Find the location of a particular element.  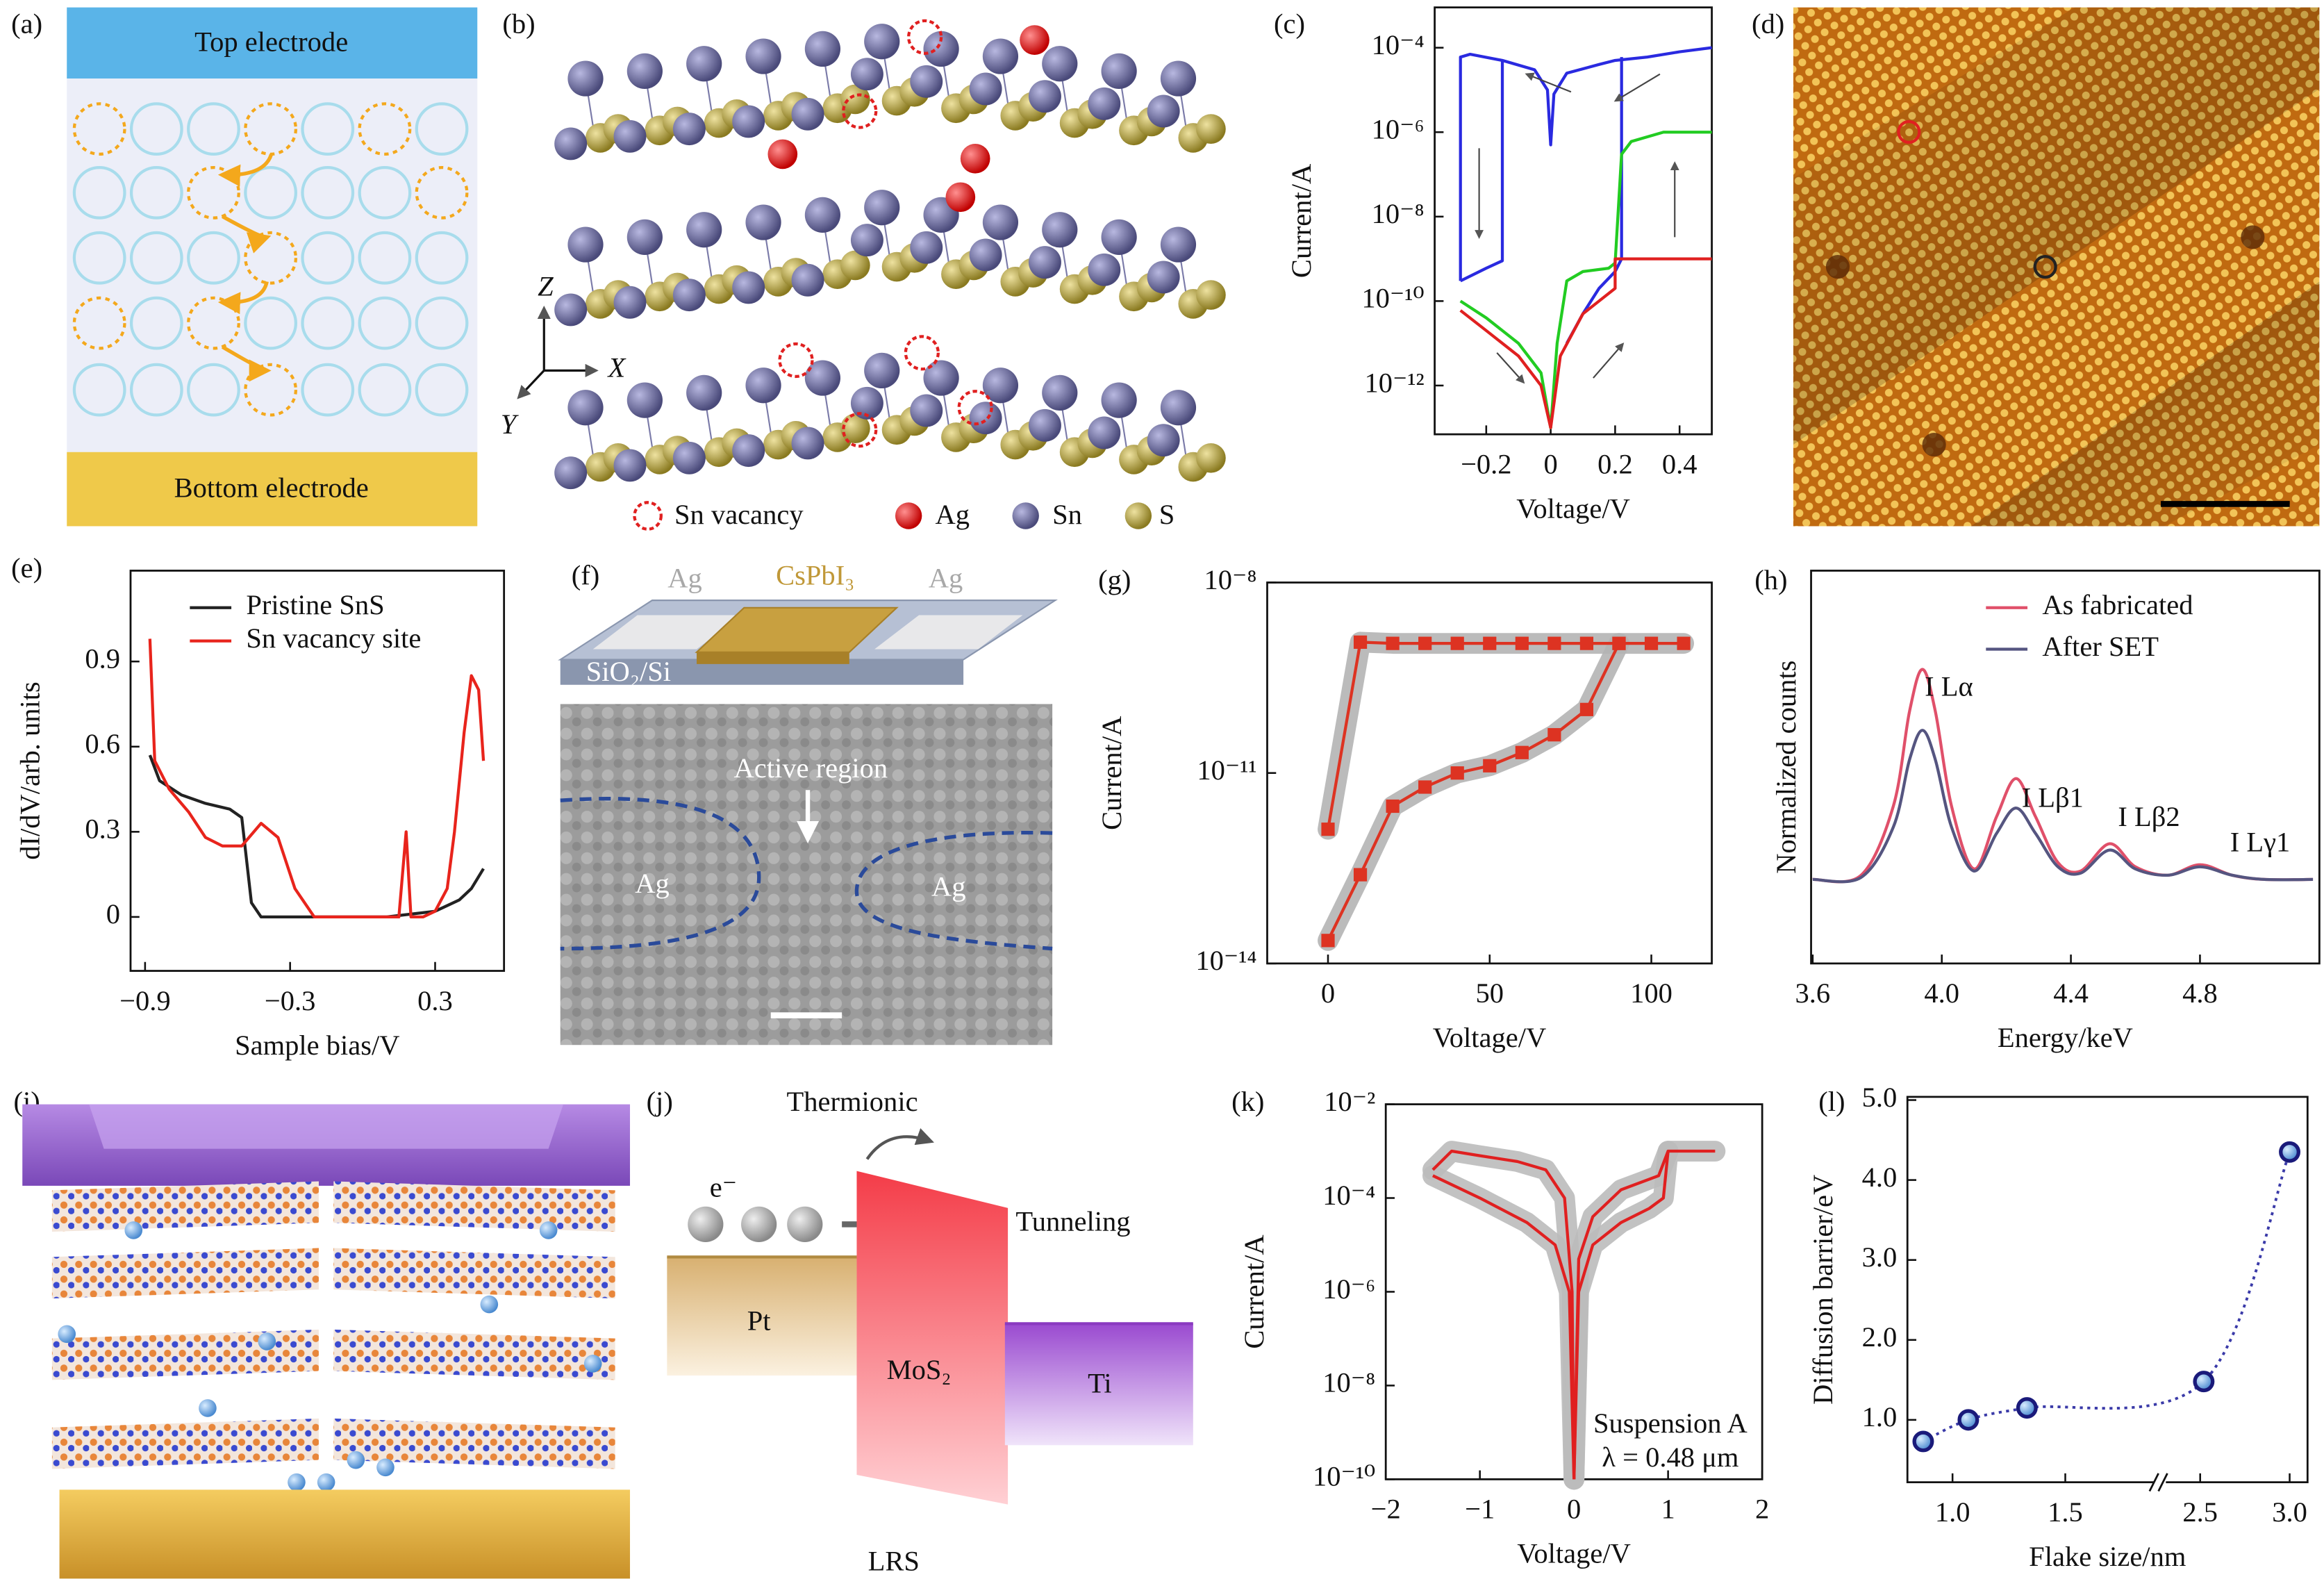

axis-break is located at coordinates (2162, 1482).